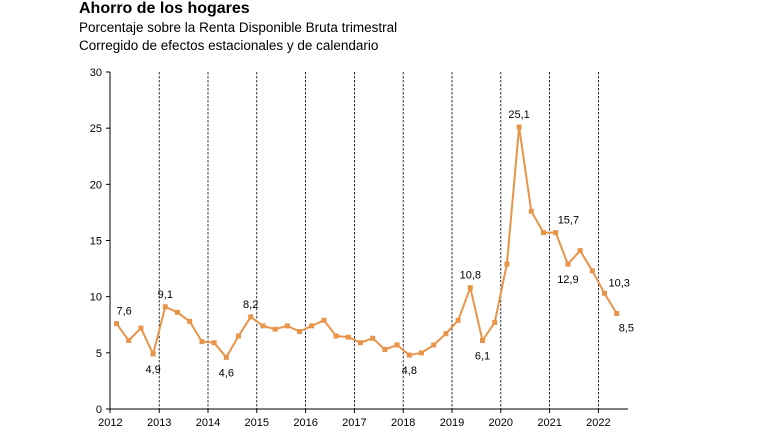 The image size is (776, 435). I want to click on x-tick-label: 2018, so click(403, 423).